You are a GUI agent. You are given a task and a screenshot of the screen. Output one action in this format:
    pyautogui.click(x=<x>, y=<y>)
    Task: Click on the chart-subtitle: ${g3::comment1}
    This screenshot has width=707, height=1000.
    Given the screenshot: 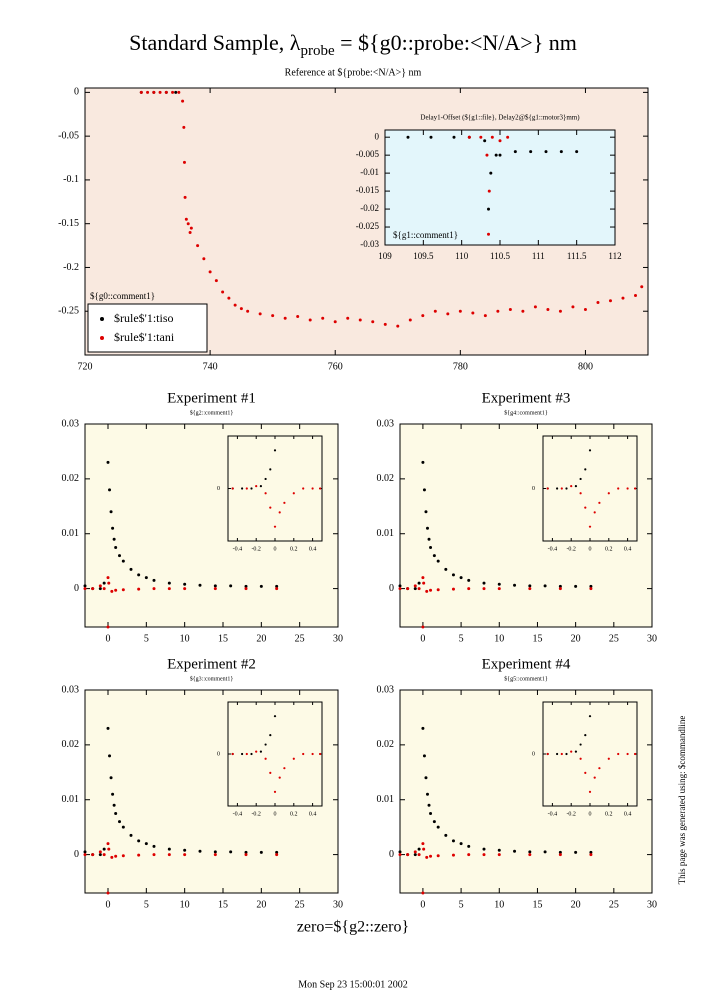 What is the action you would take?
    pyautogui.click(x=212, y=678)
    